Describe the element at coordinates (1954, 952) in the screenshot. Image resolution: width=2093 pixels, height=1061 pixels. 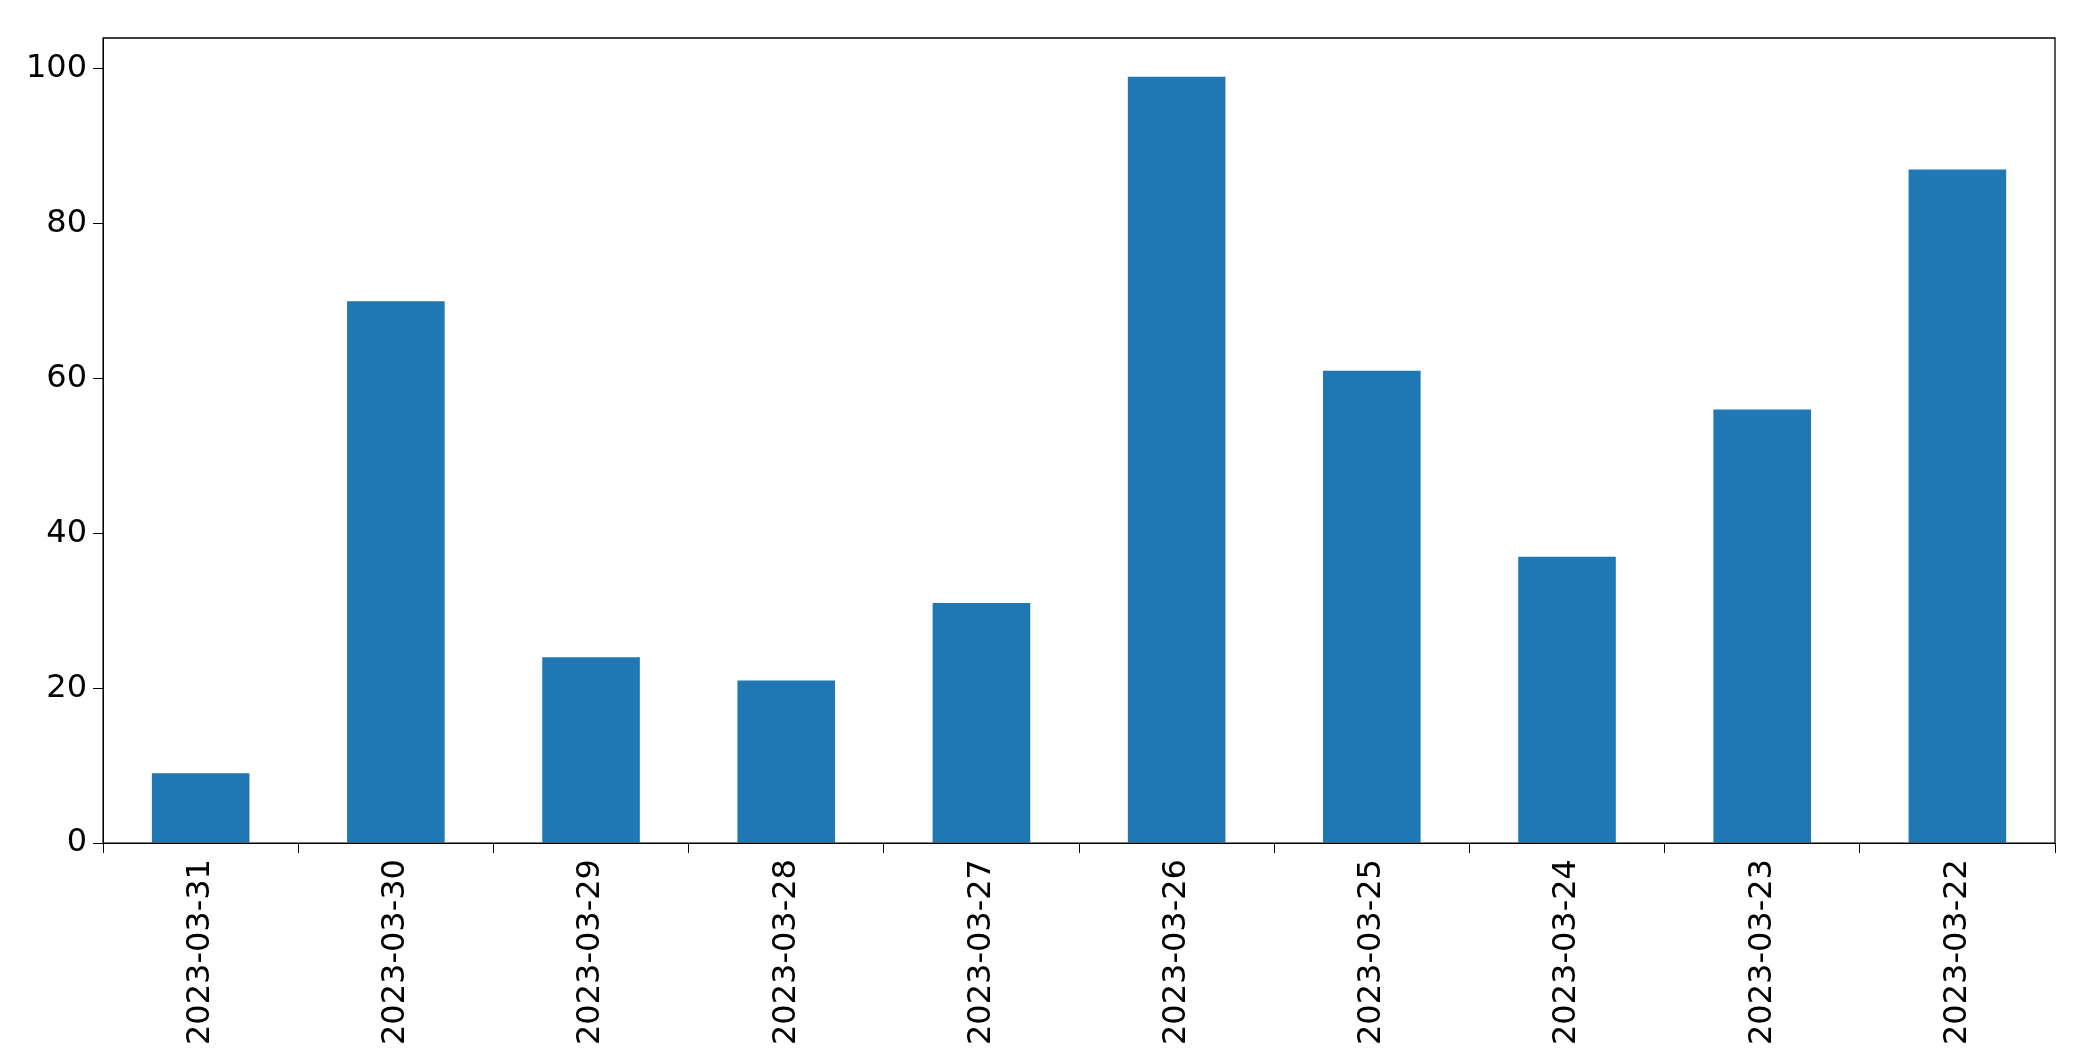
I see `x-tick-label: 2023-03-22` at that location.